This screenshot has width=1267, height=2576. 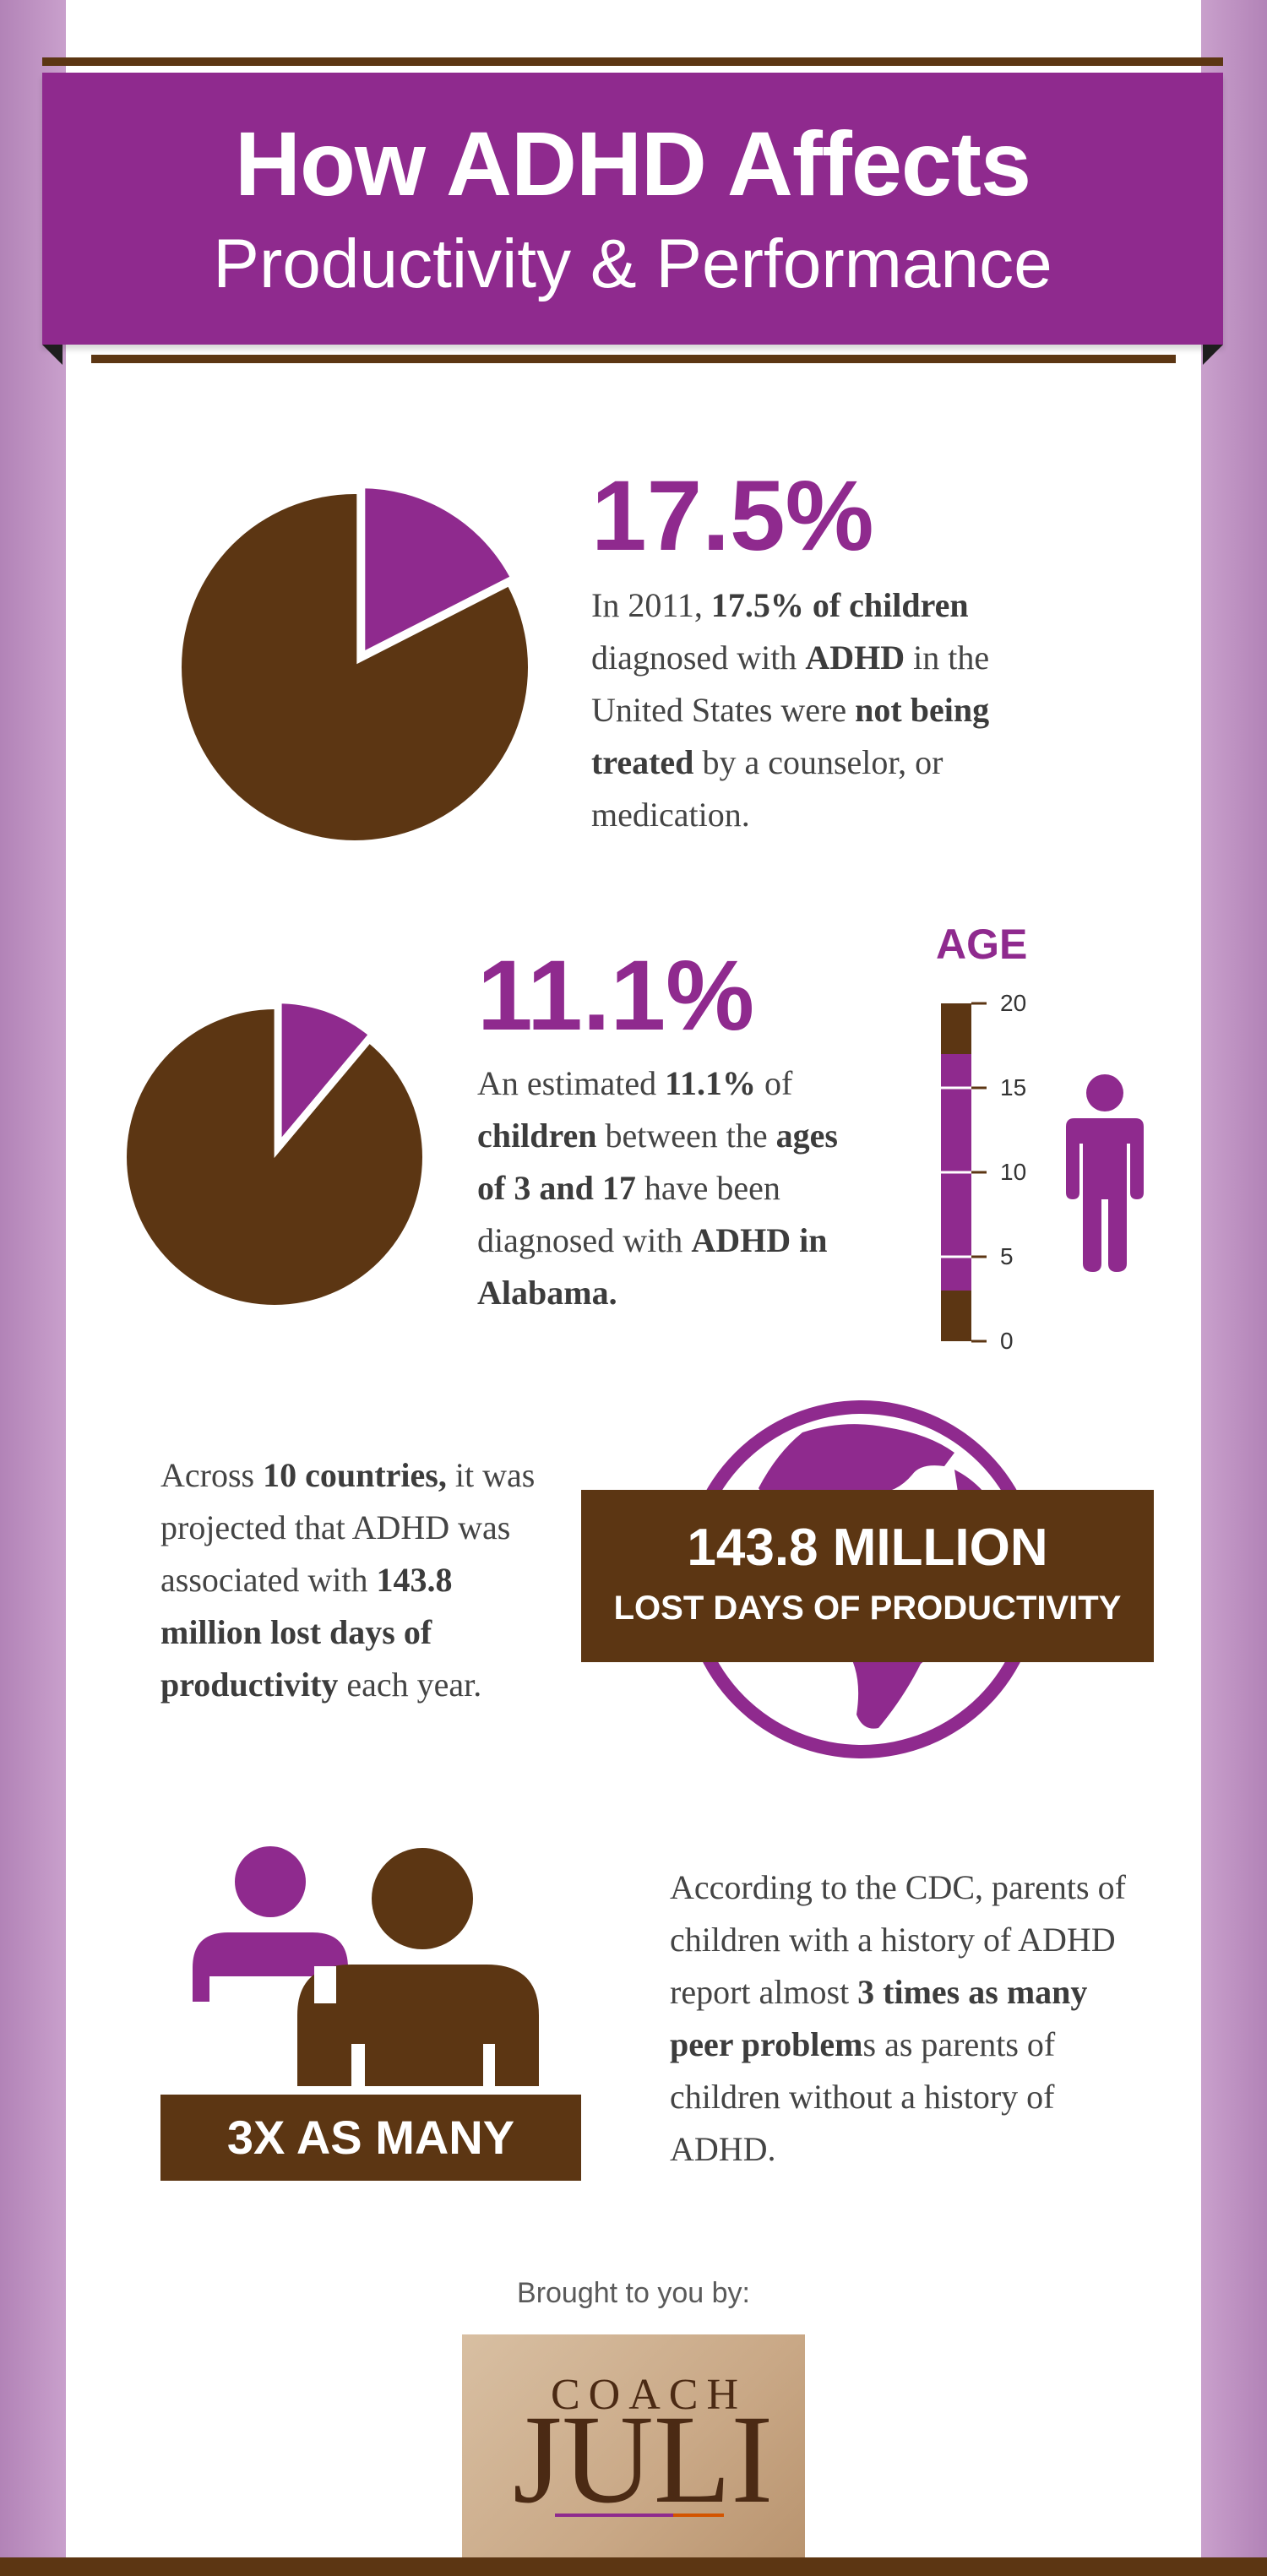 What do you see at coordinates (1213, 355) in the screenshot?
I see `banner-fold-right` at bounding box center [1213, 355].